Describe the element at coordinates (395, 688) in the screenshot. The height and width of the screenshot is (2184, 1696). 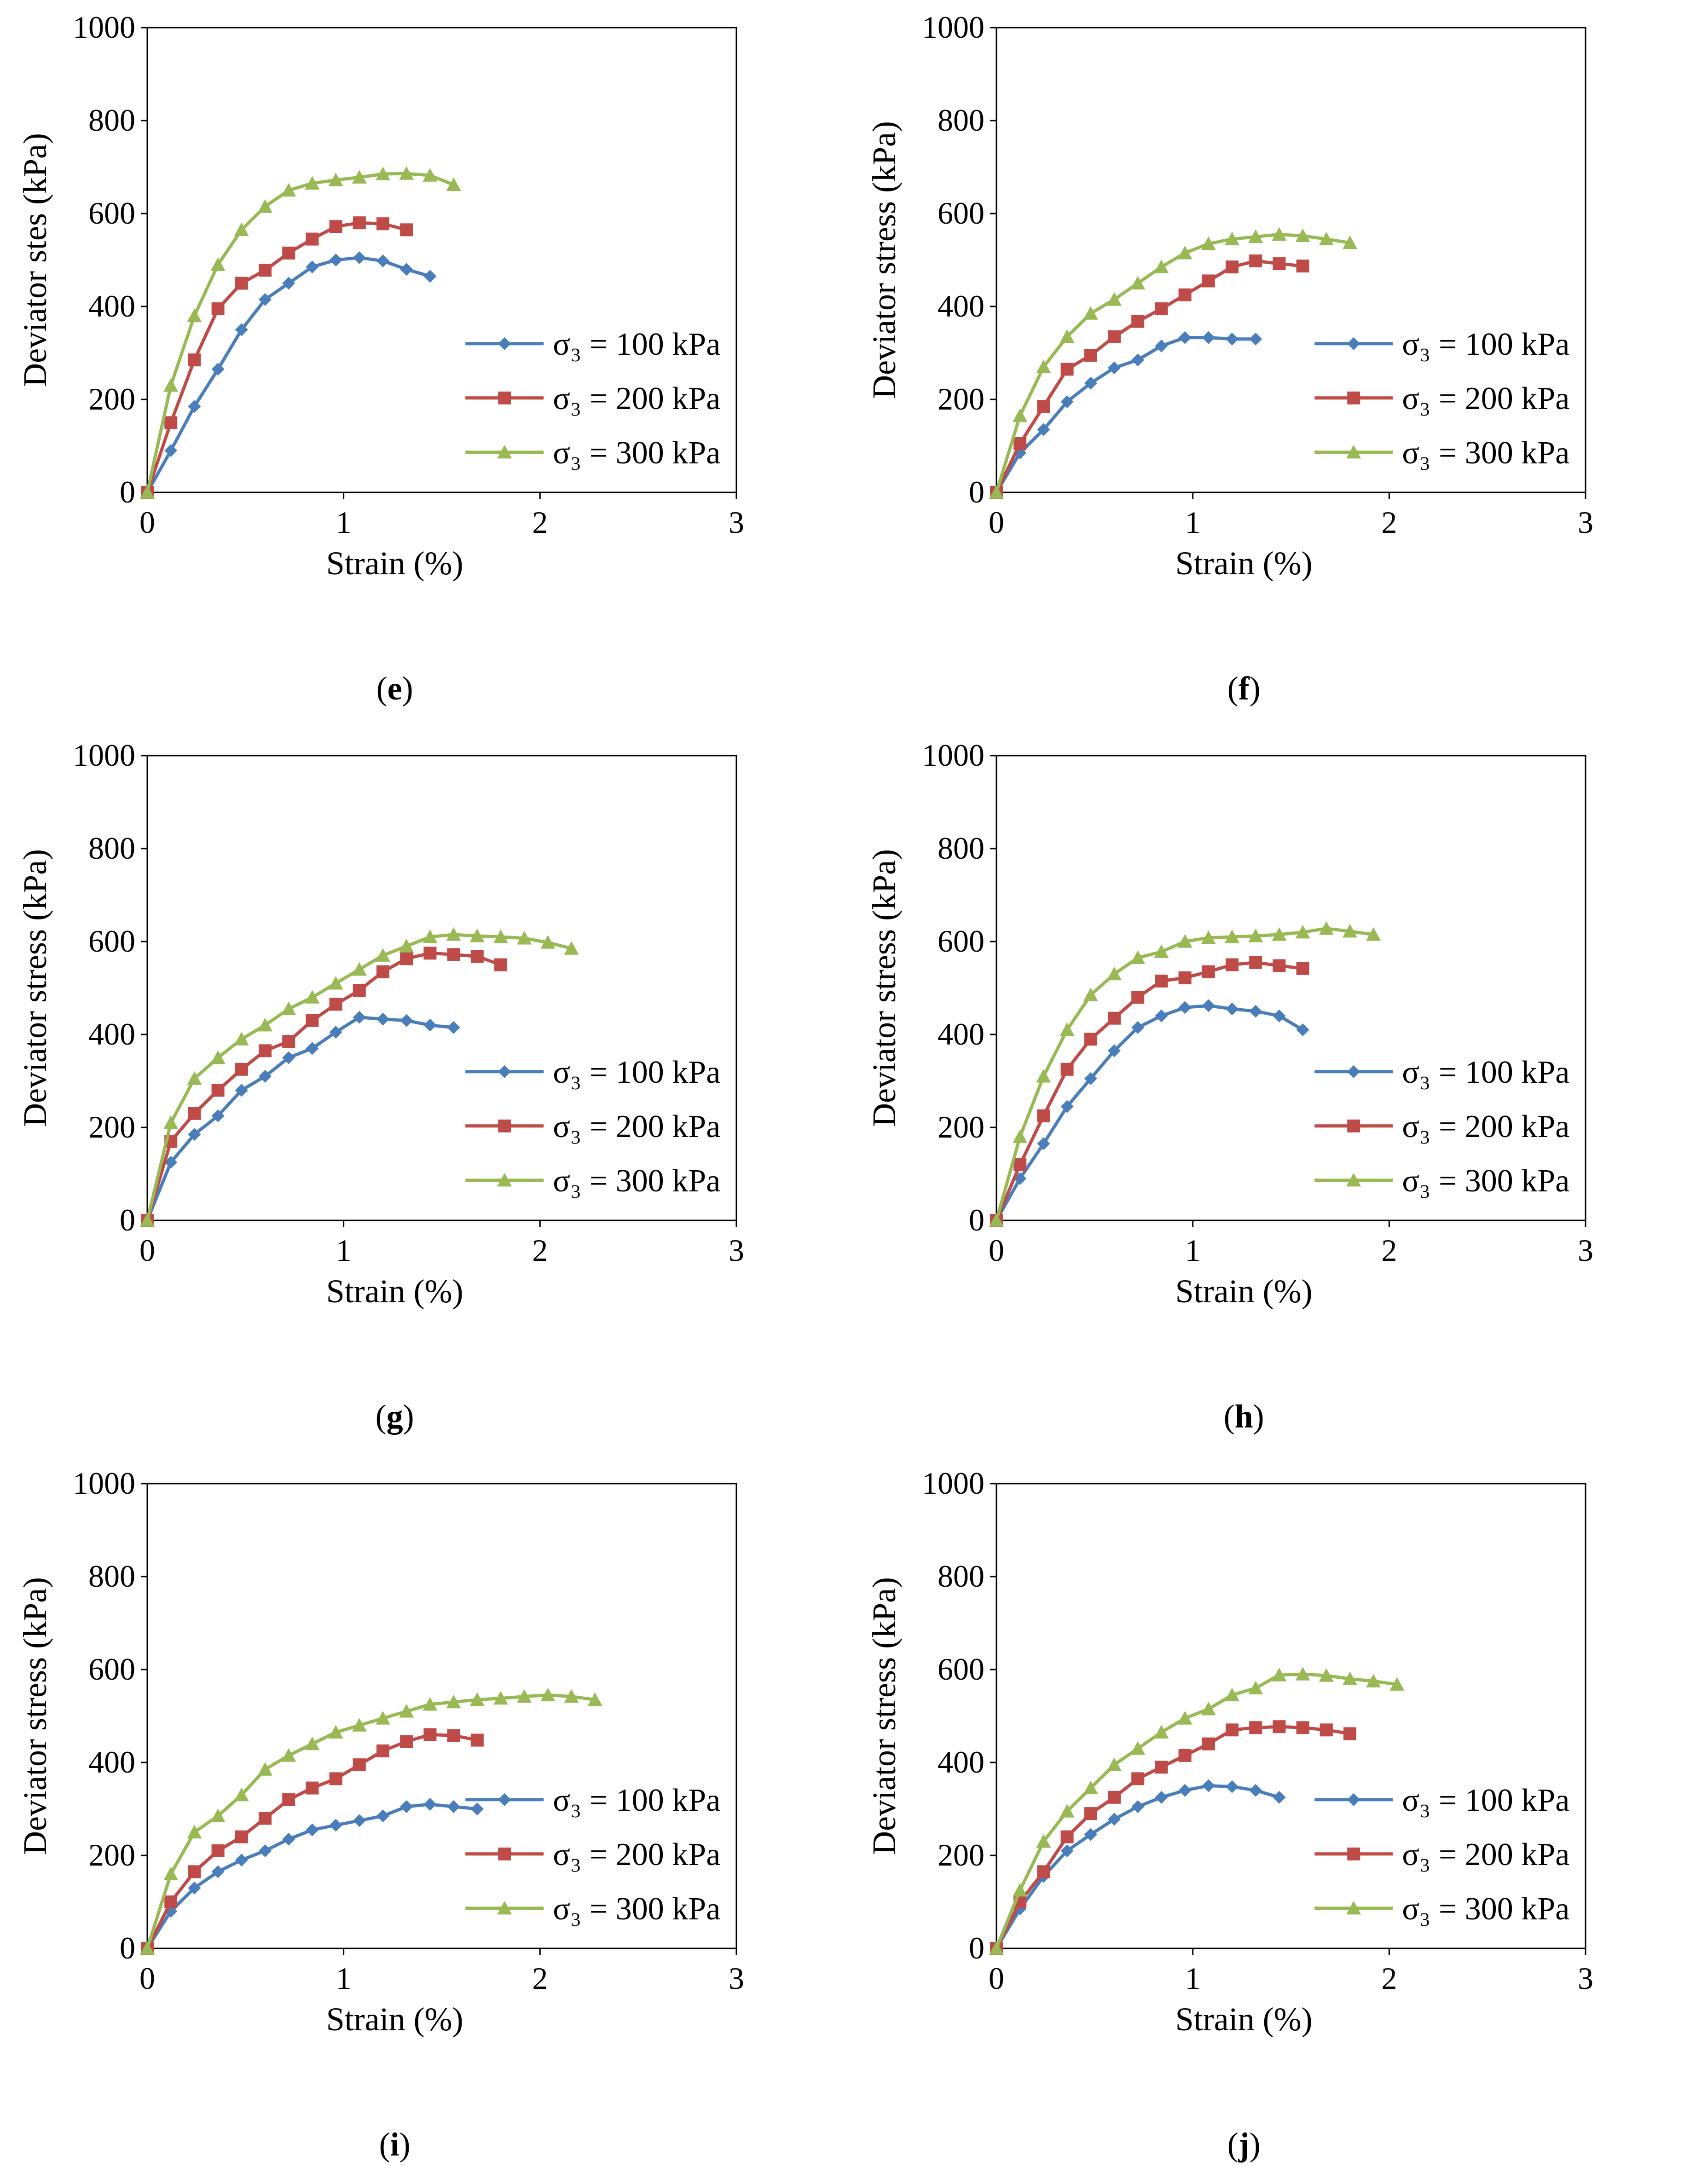
I see `caption-letter: e` at that location.